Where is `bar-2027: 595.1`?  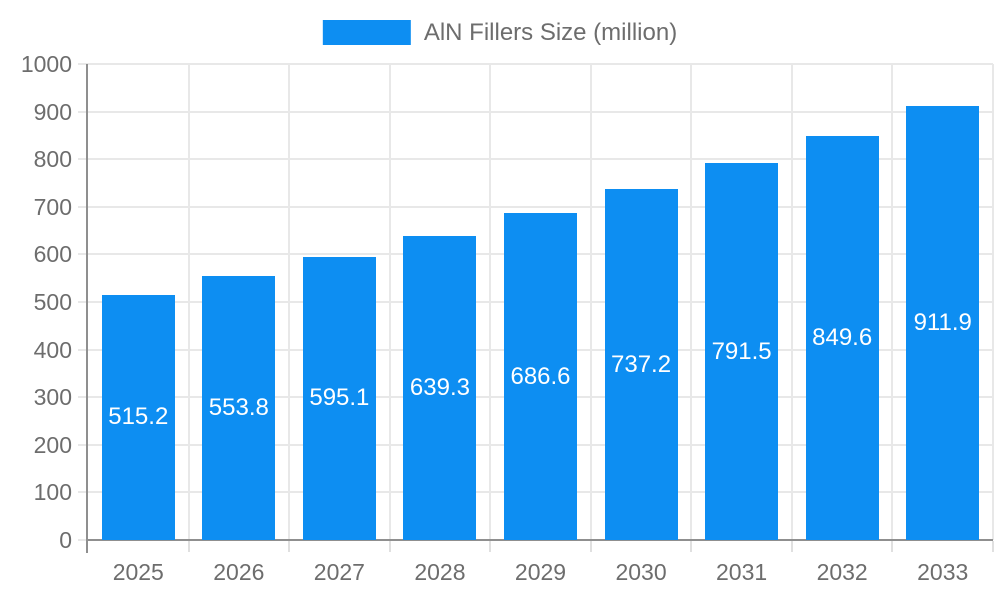
bar-2027: 595.1 is located at coordinates (339, 398).